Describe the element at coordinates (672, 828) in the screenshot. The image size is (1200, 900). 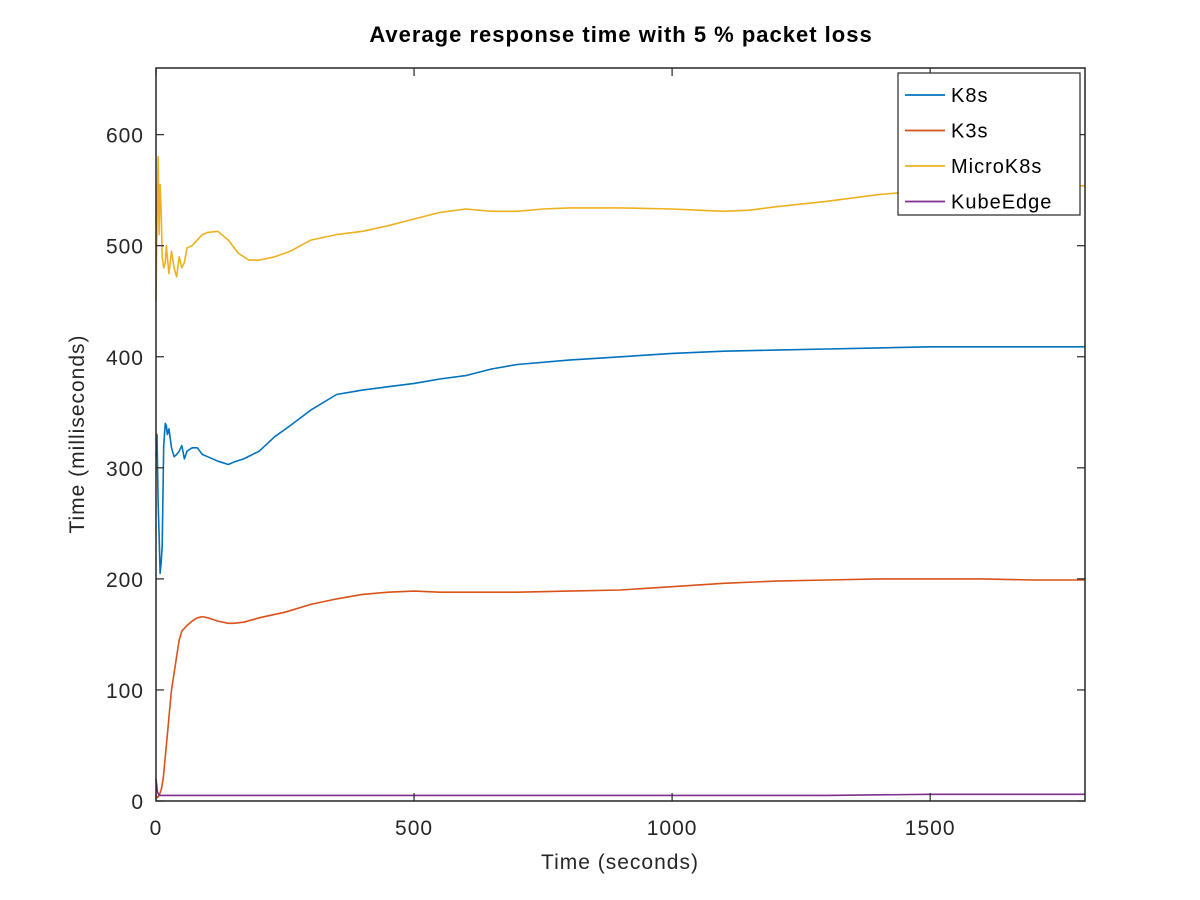
I see `x-tick-label: 1000` at that location.